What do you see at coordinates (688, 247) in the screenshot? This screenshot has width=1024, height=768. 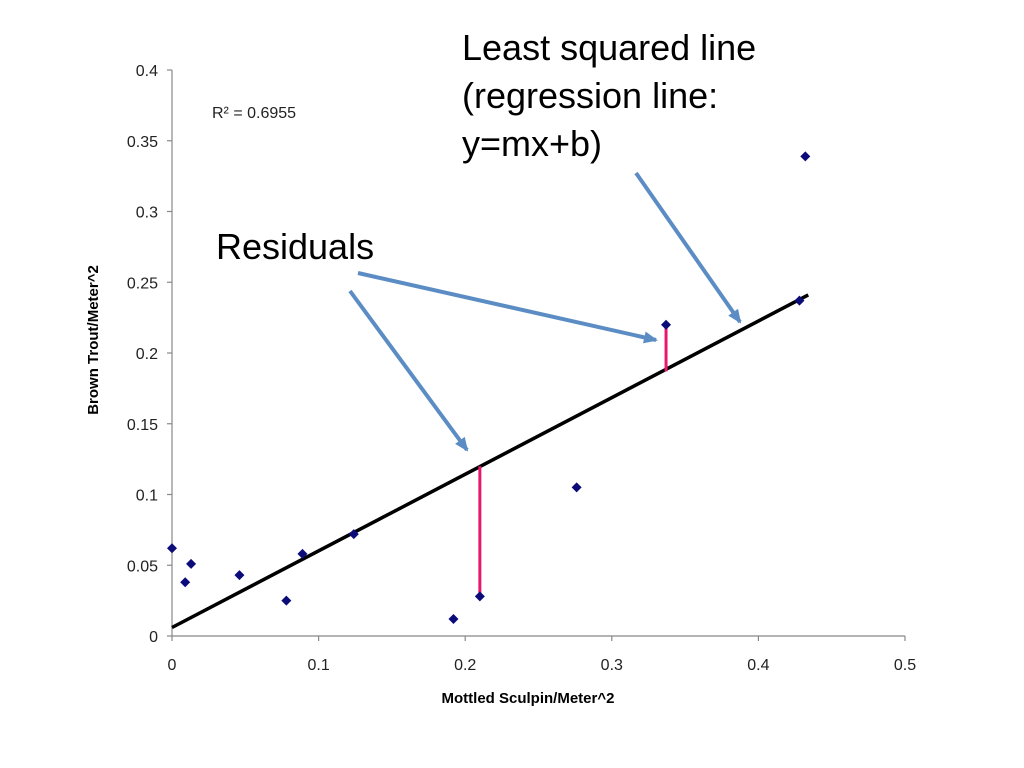 I see `arrow-to-regression-line` at bounding box center [688, 247].